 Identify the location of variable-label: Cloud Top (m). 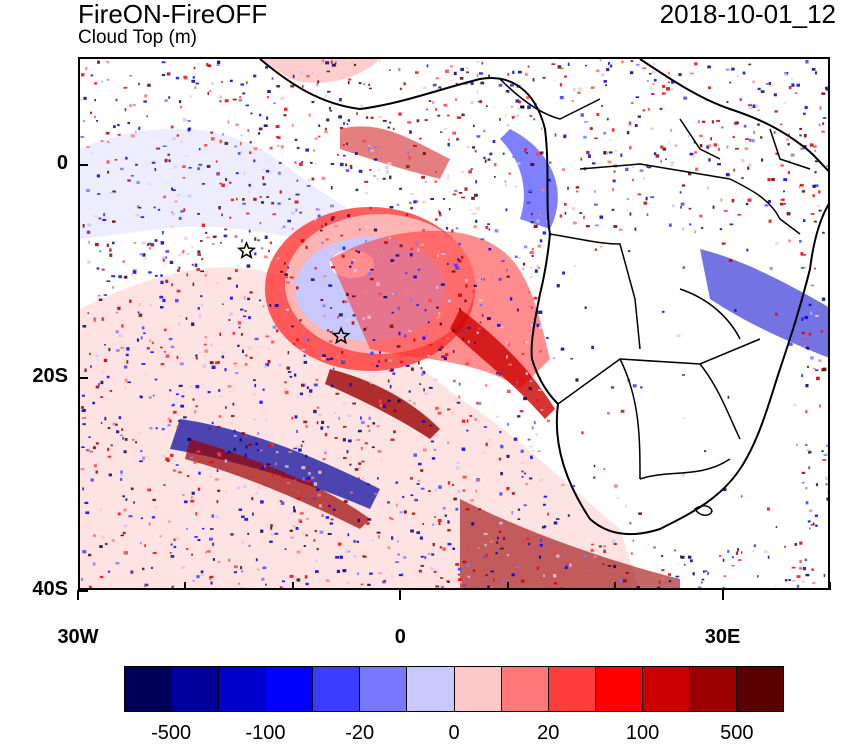
(137, 37).